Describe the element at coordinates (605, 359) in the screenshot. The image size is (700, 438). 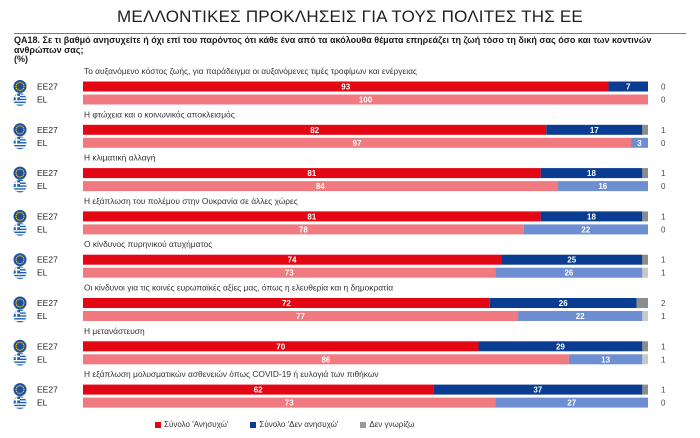
I see `value-label-not-worried: 13` at that location.